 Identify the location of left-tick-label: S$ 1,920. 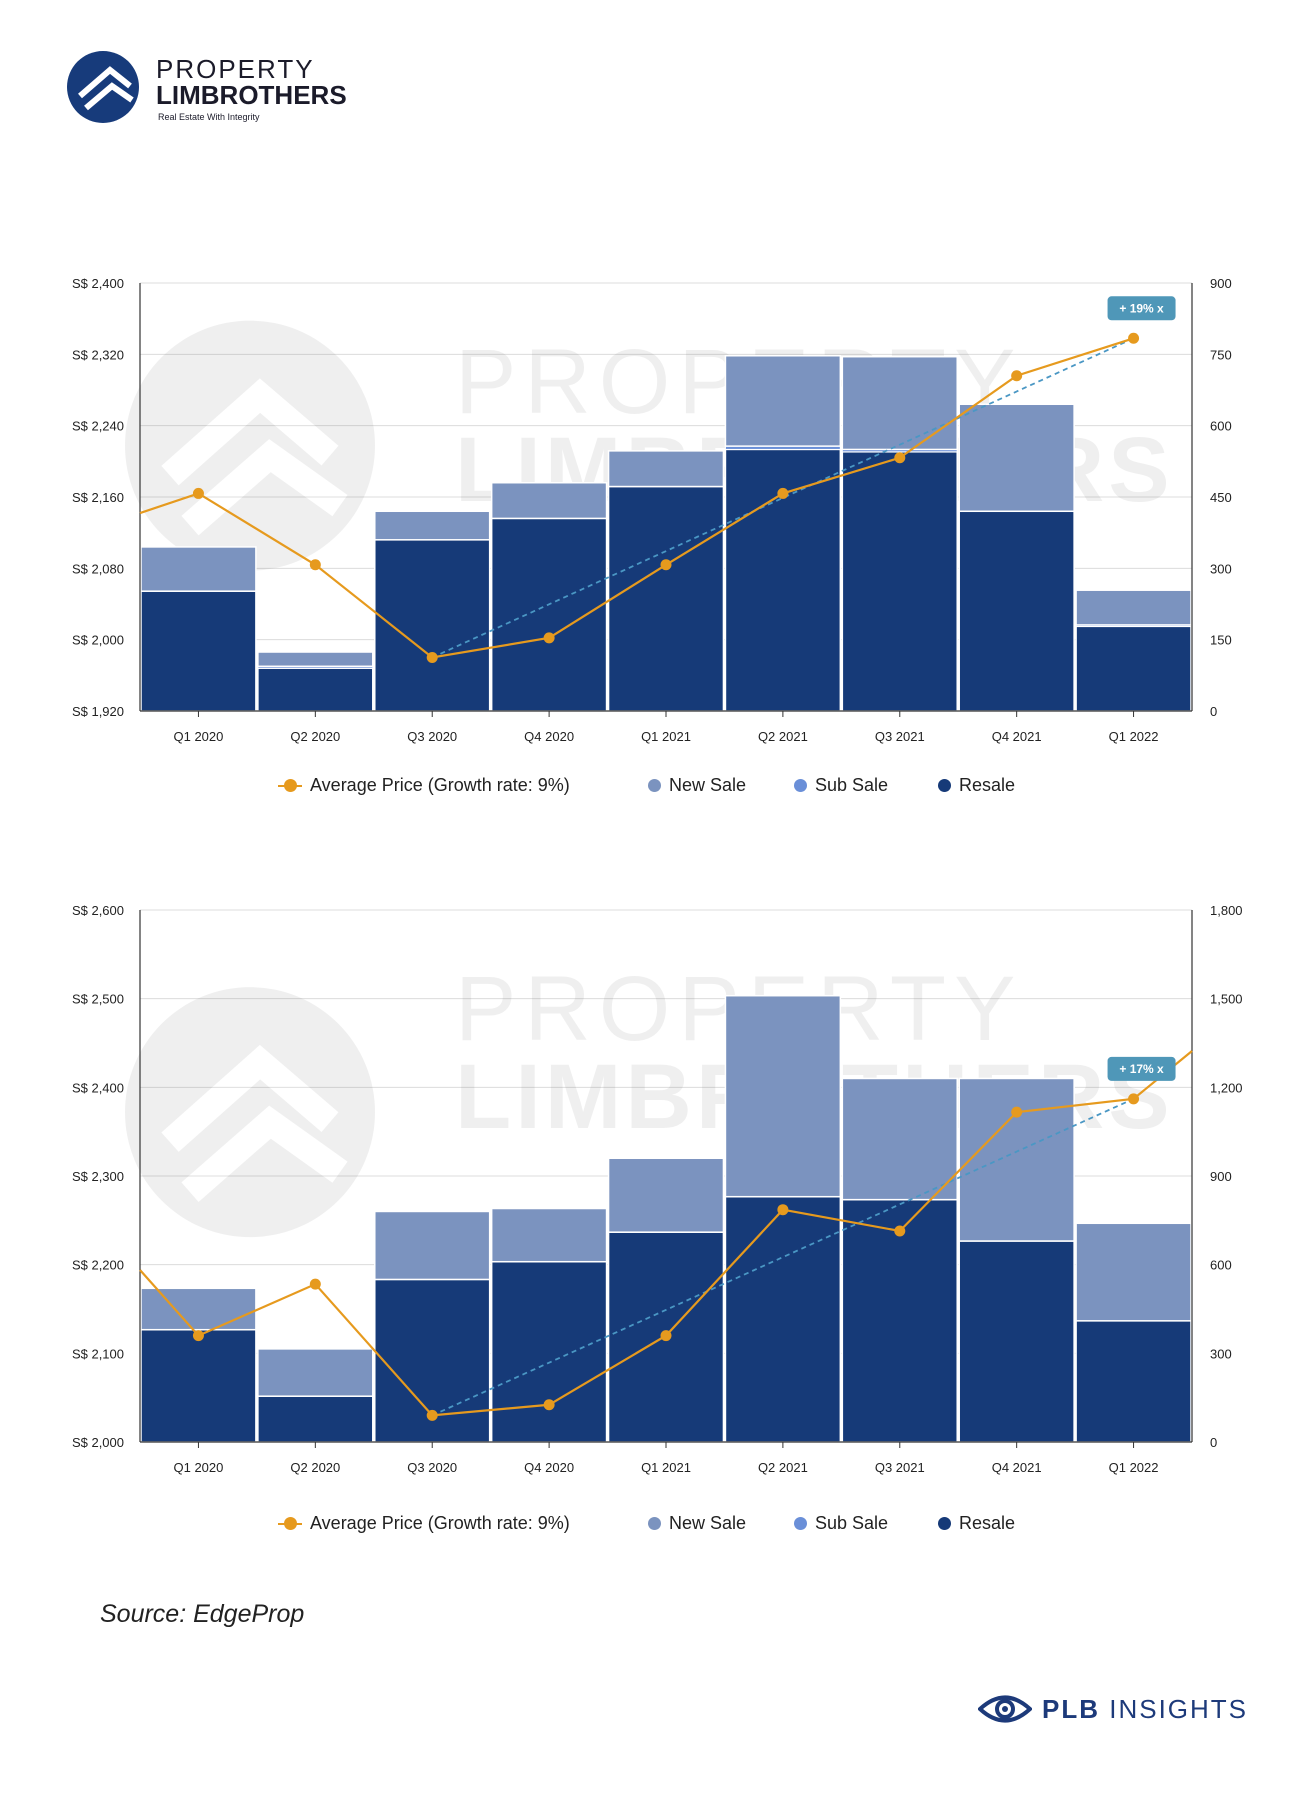
(98, 711).